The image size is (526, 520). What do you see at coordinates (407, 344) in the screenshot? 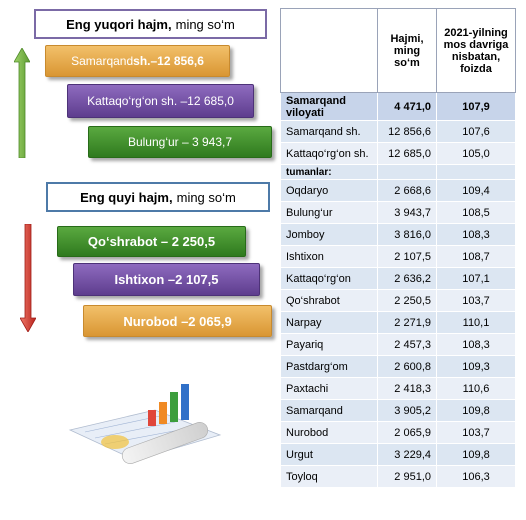
I see `row-volume: 2 457,3` at bounding box center [407, 344].